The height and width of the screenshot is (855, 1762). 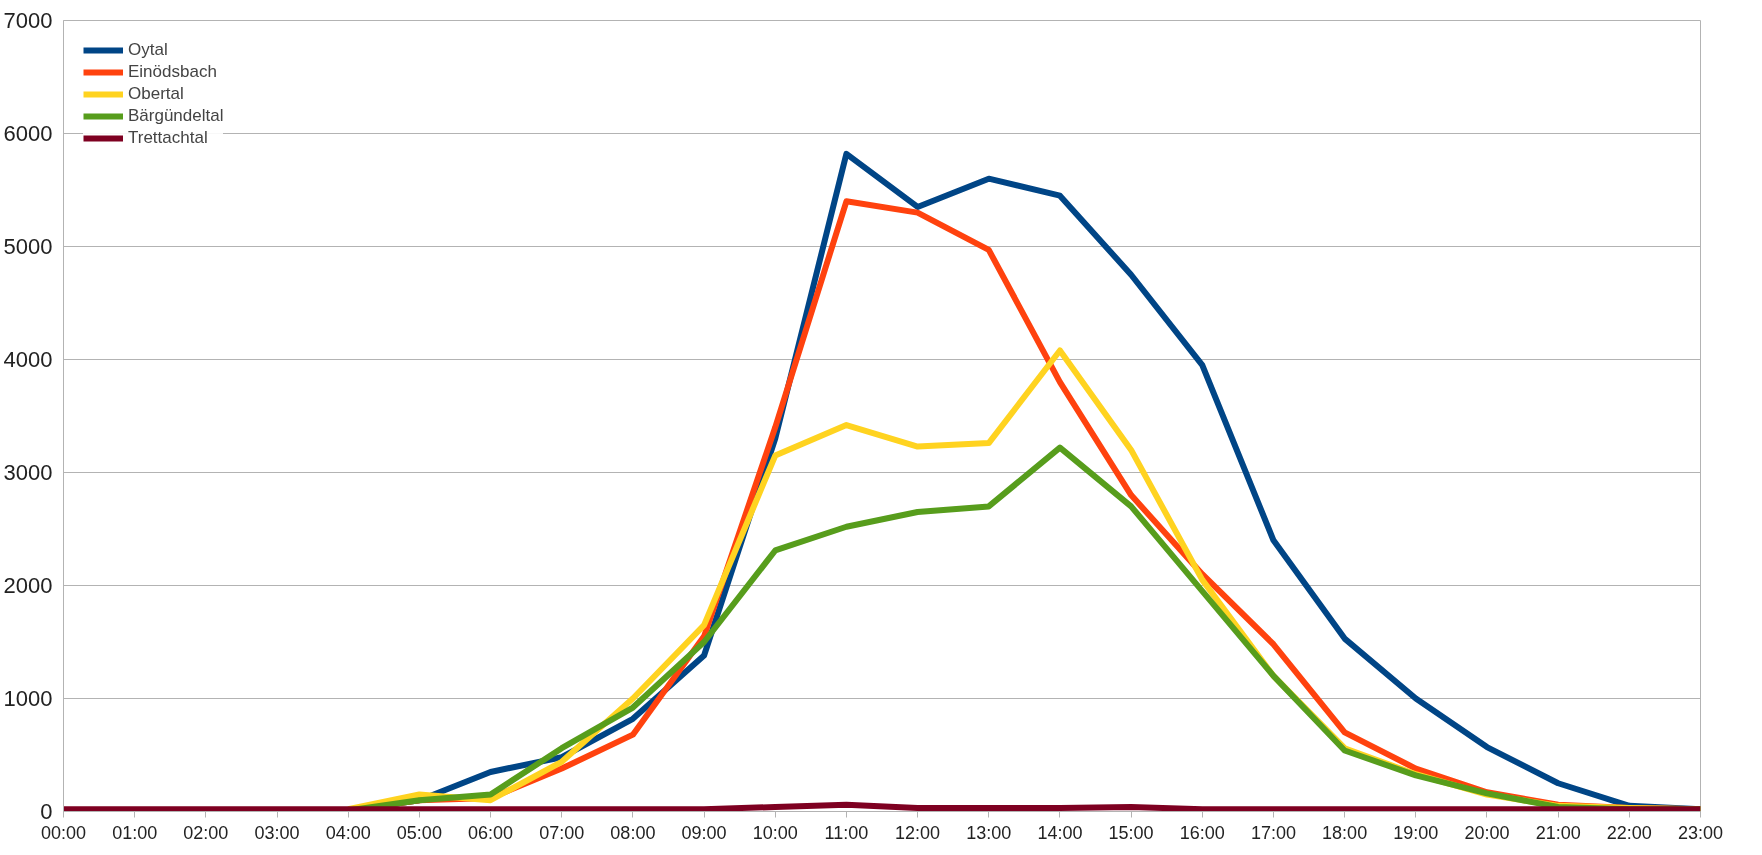 I want to click on y-tick-label: 4000, so click(x=28, y=359).